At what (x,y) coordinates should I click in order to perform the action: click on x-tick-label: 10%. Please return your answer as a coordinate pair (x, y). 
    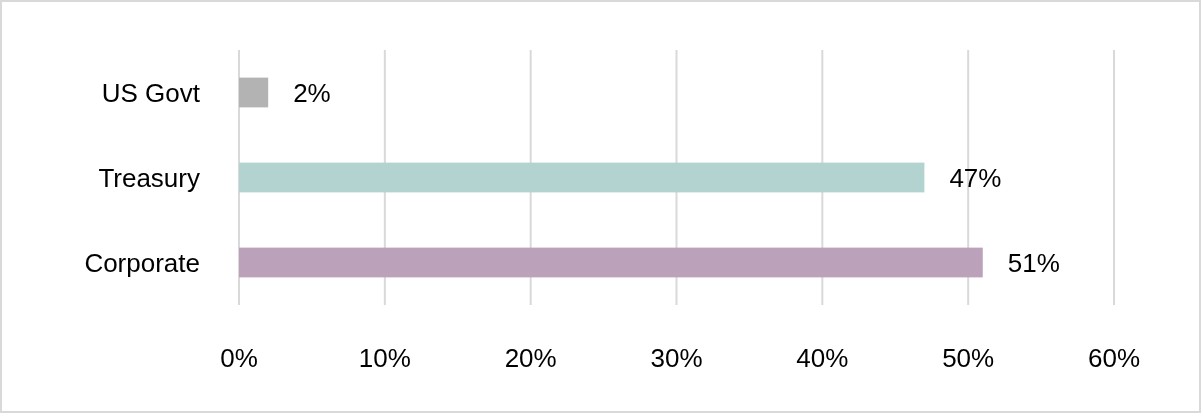
    Looking at the image, I should click on (384, 358).